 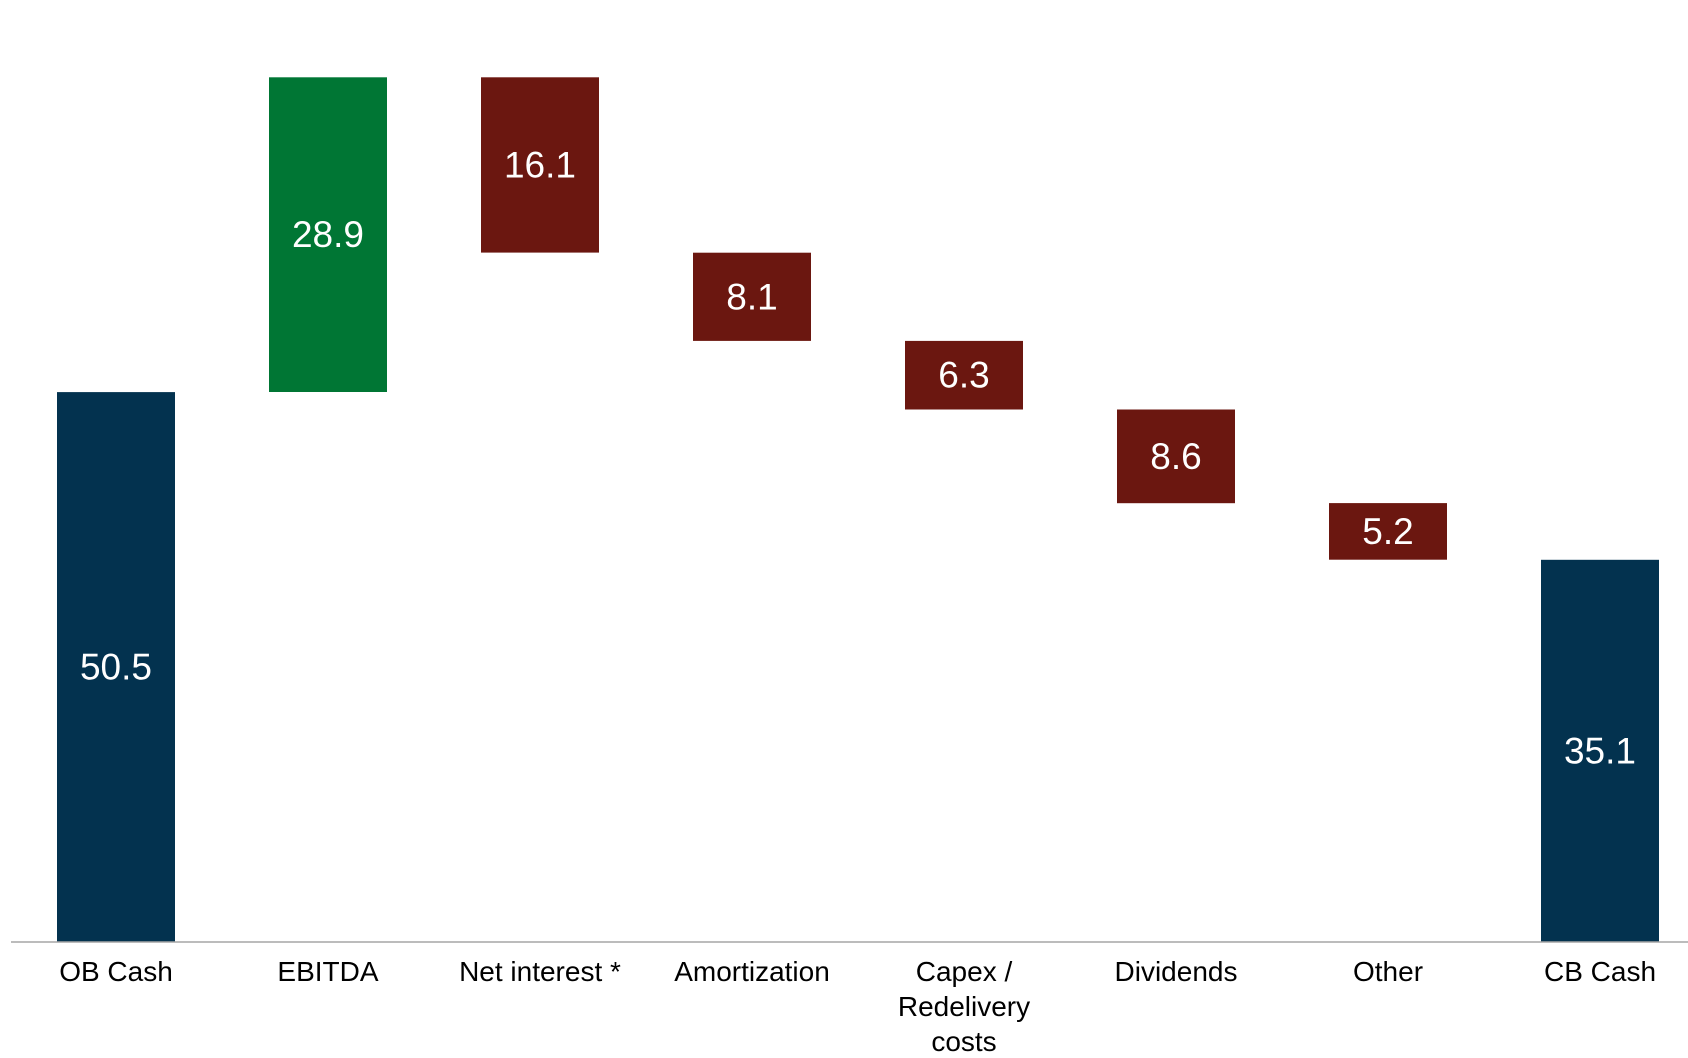 I want to click on category-label-line: Dividends, so click(x=1176, y=971).